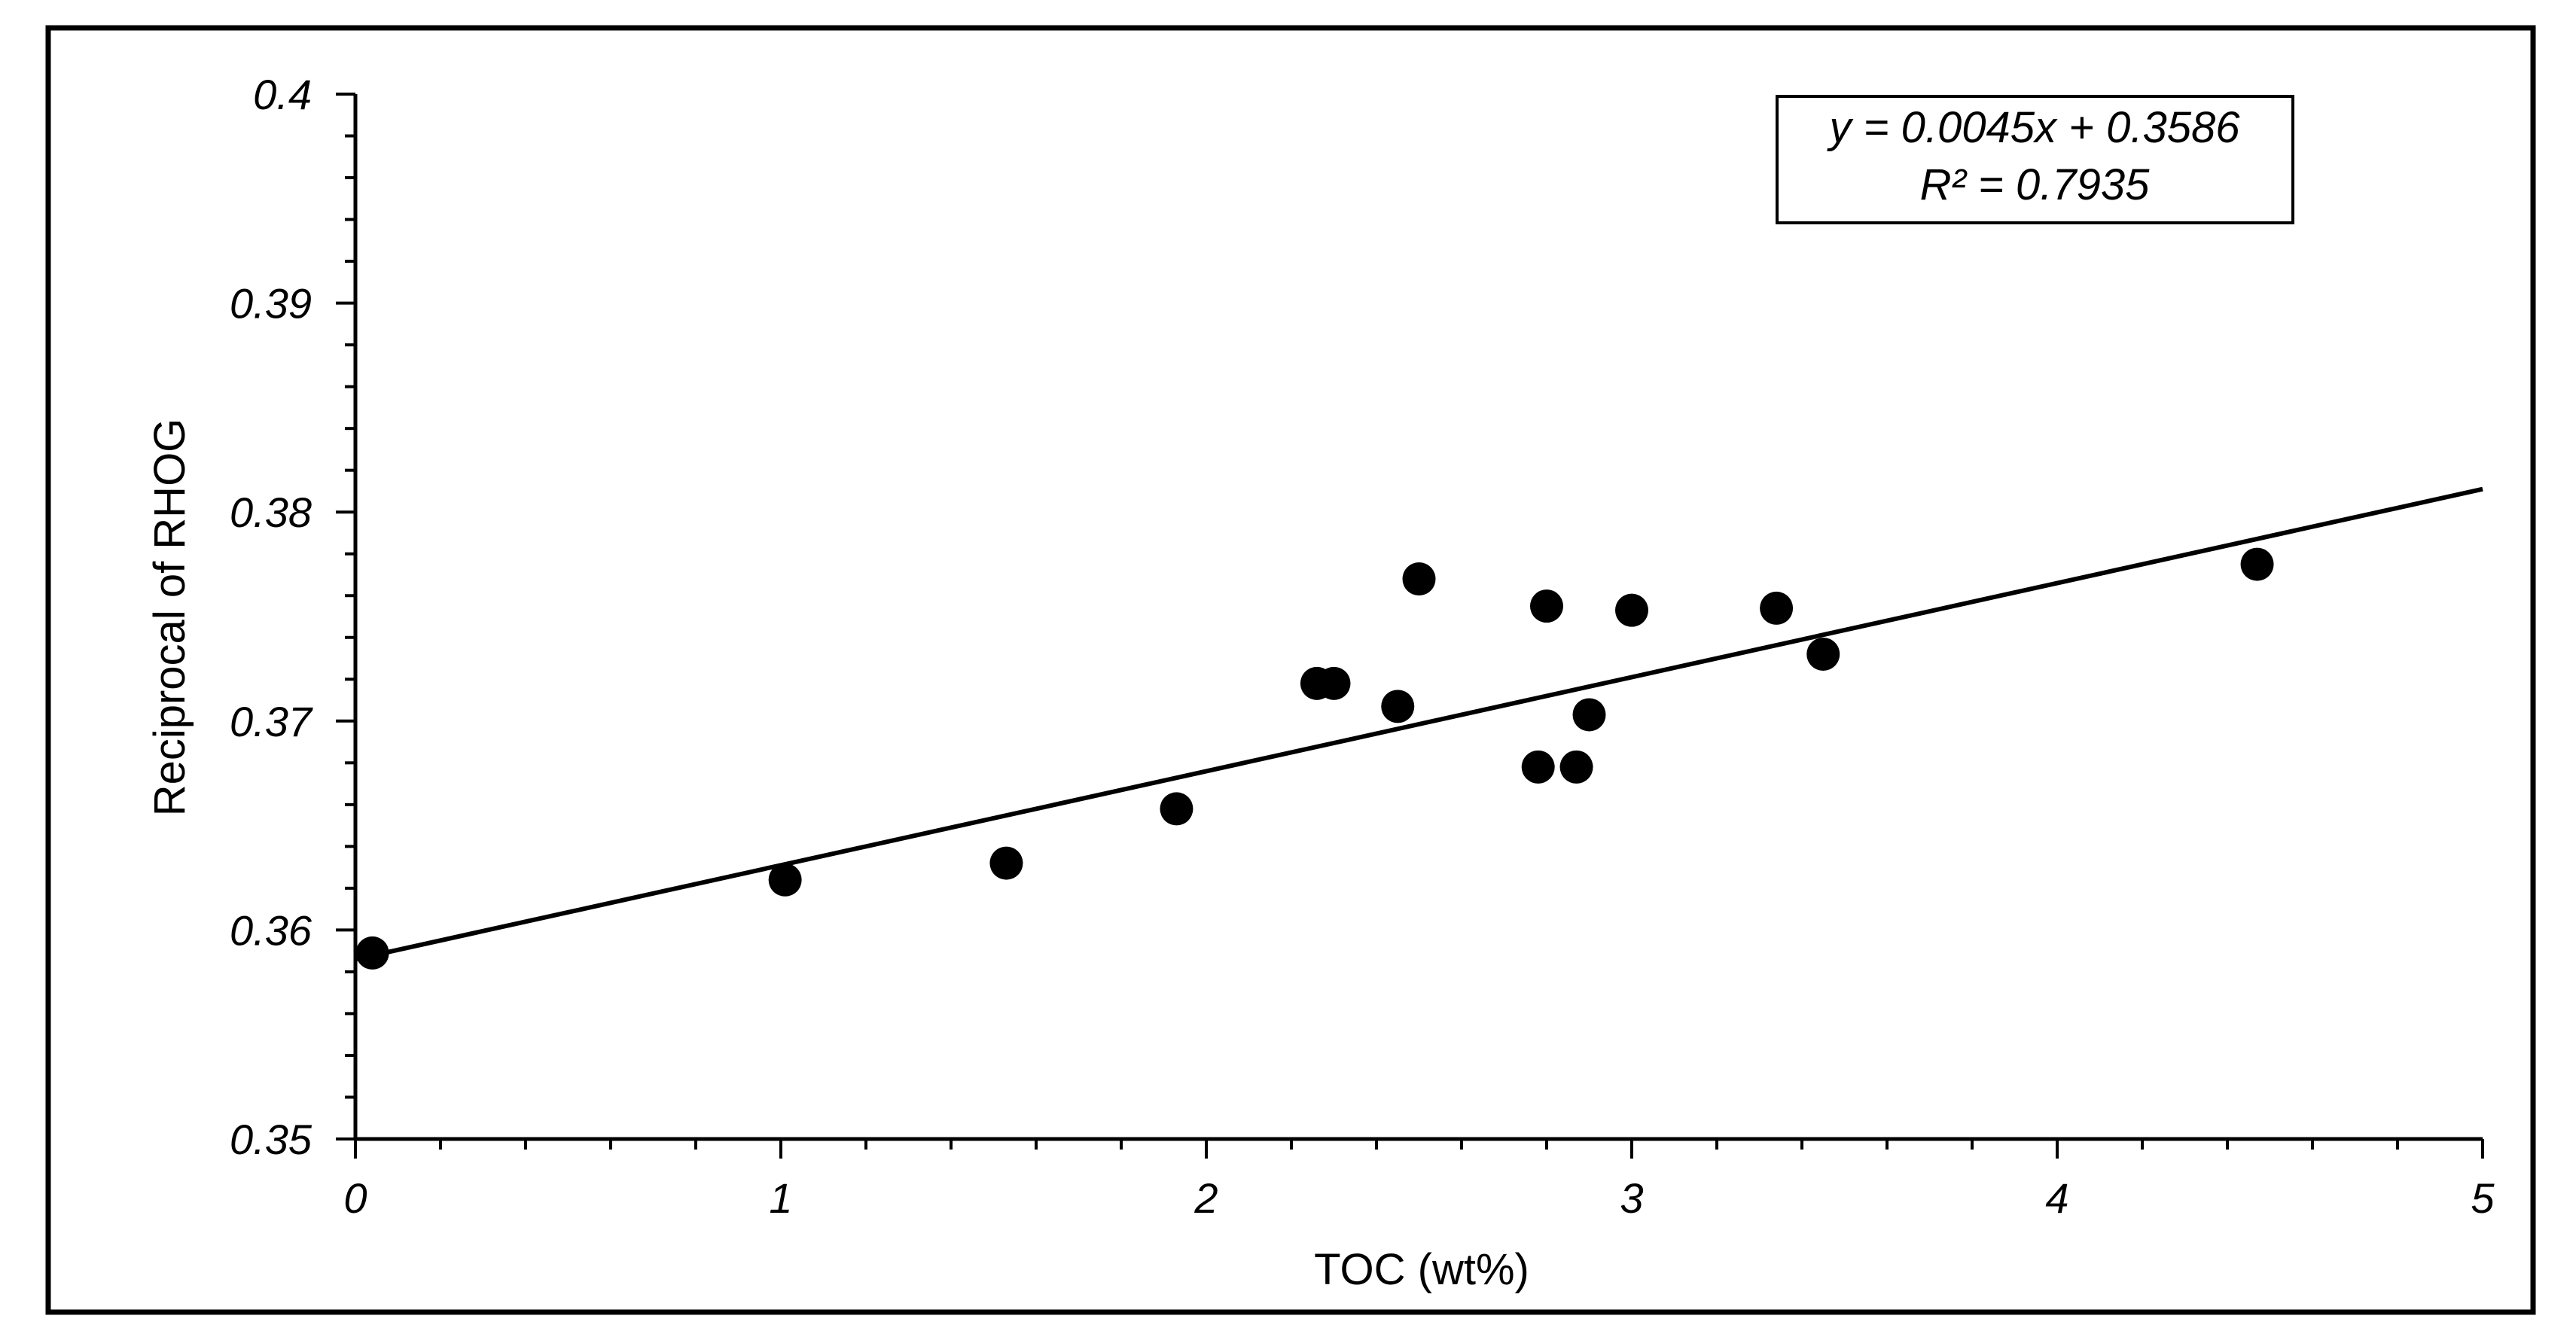  Describe the element at coordinates (271, 721) in the screenshot. I see `y-tick-label: 0.37` at that location.